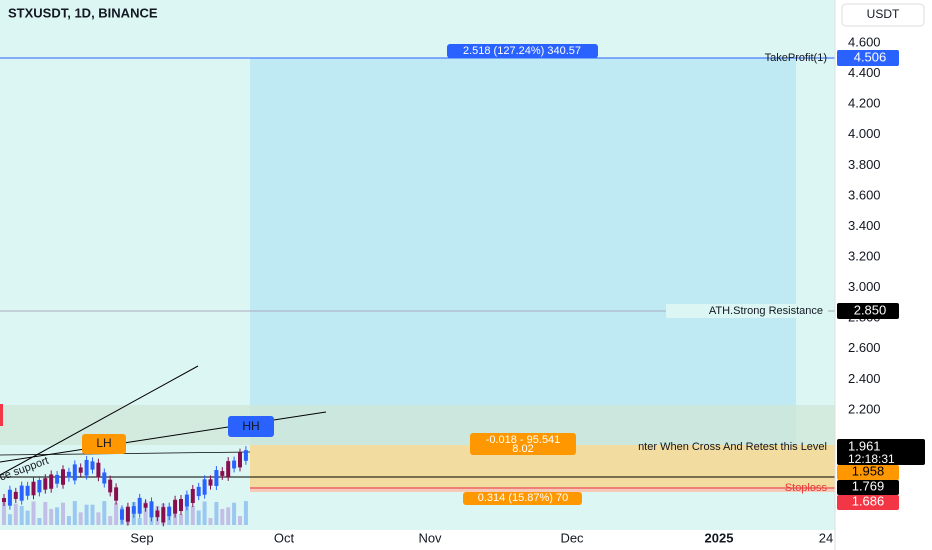 This screenshot has width=932, height=550. What do you see at coordinates (523, 498) in the screenshot?
I see `stop-box-text: 0.314 (15.87%) 70` at bounding box center [523, 498].